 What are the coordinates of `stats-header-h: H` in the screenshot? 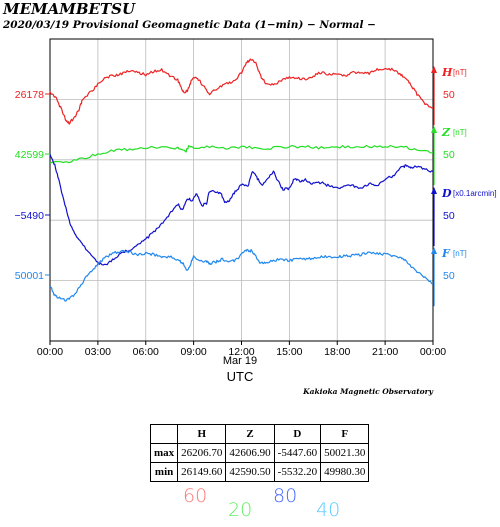 It's located at (202, 434).